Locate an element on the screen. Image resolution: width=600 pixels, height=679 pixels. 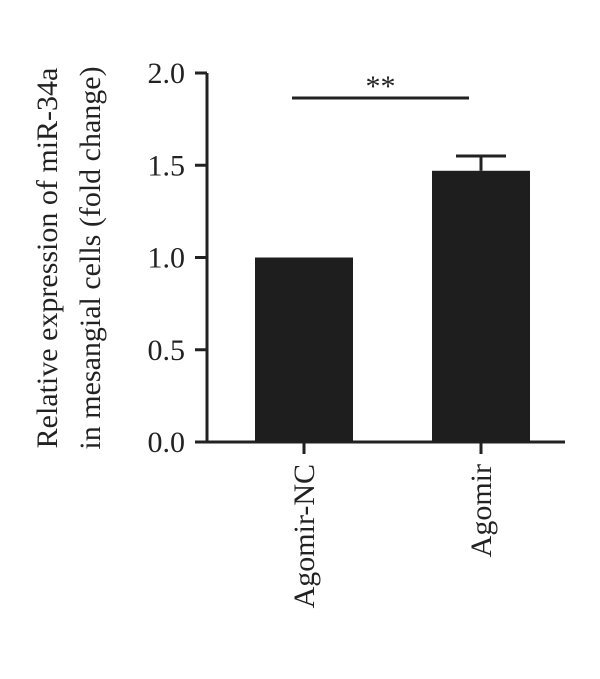
x-tick-label: Agomir-NC is located at coordinates (304, 536).